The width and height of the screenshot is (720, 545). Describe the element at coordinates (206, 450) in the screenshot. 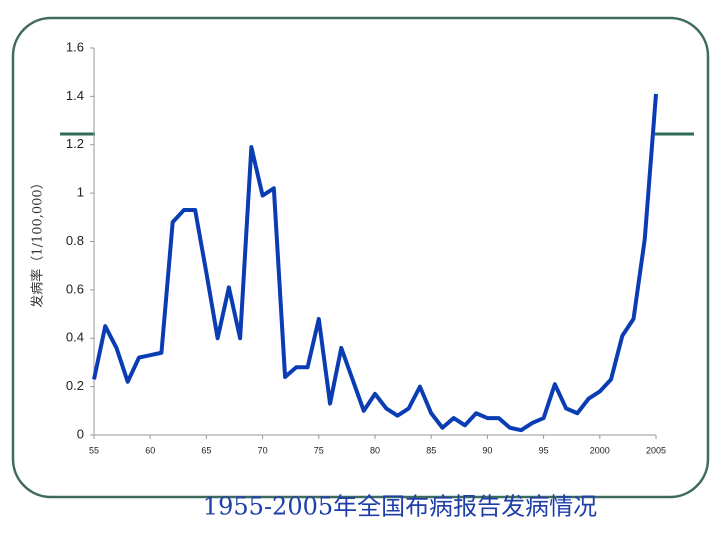

I see `x-tick-label: 65` at that location.